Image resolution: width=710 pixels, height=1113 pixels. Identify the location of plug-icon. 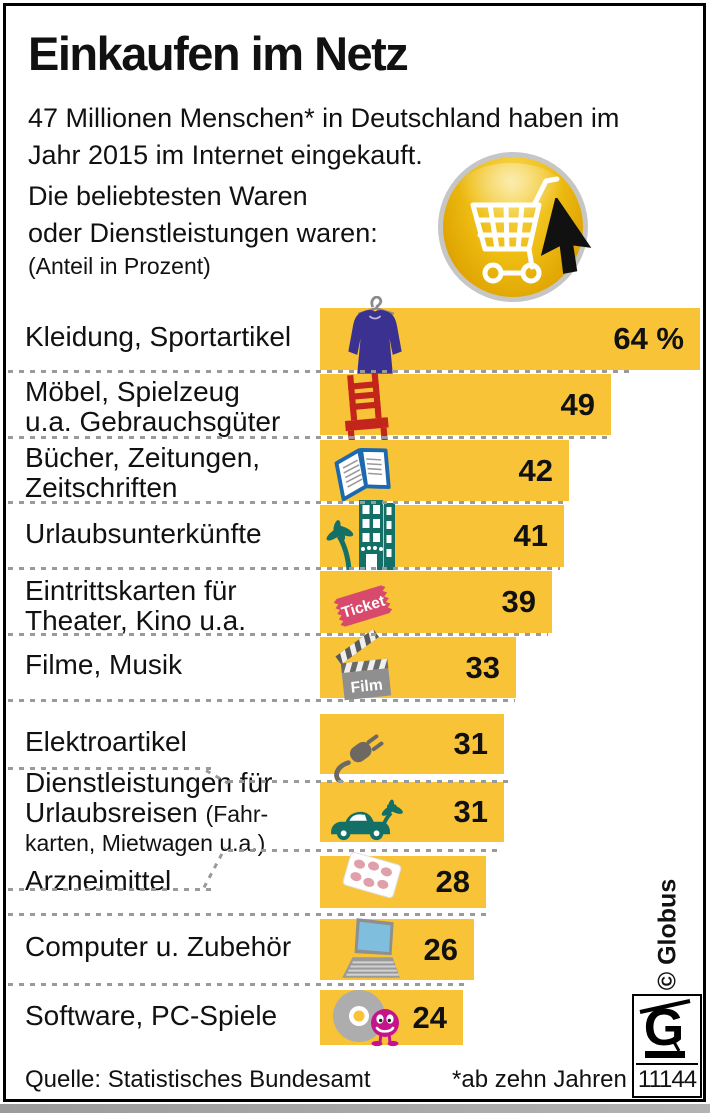
(361, 752).